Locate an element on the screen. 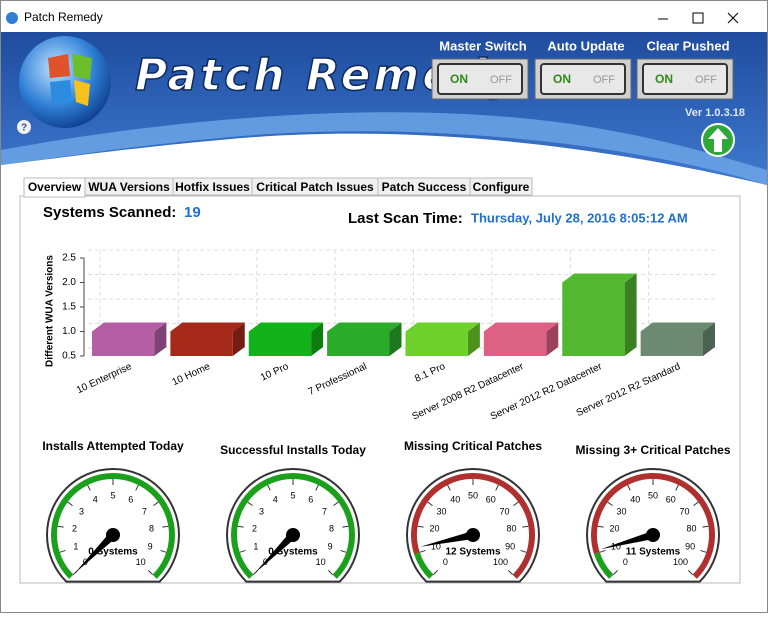 This screenshot has height=618, width=768. help-text: ? is located at coordinates (24, 128).